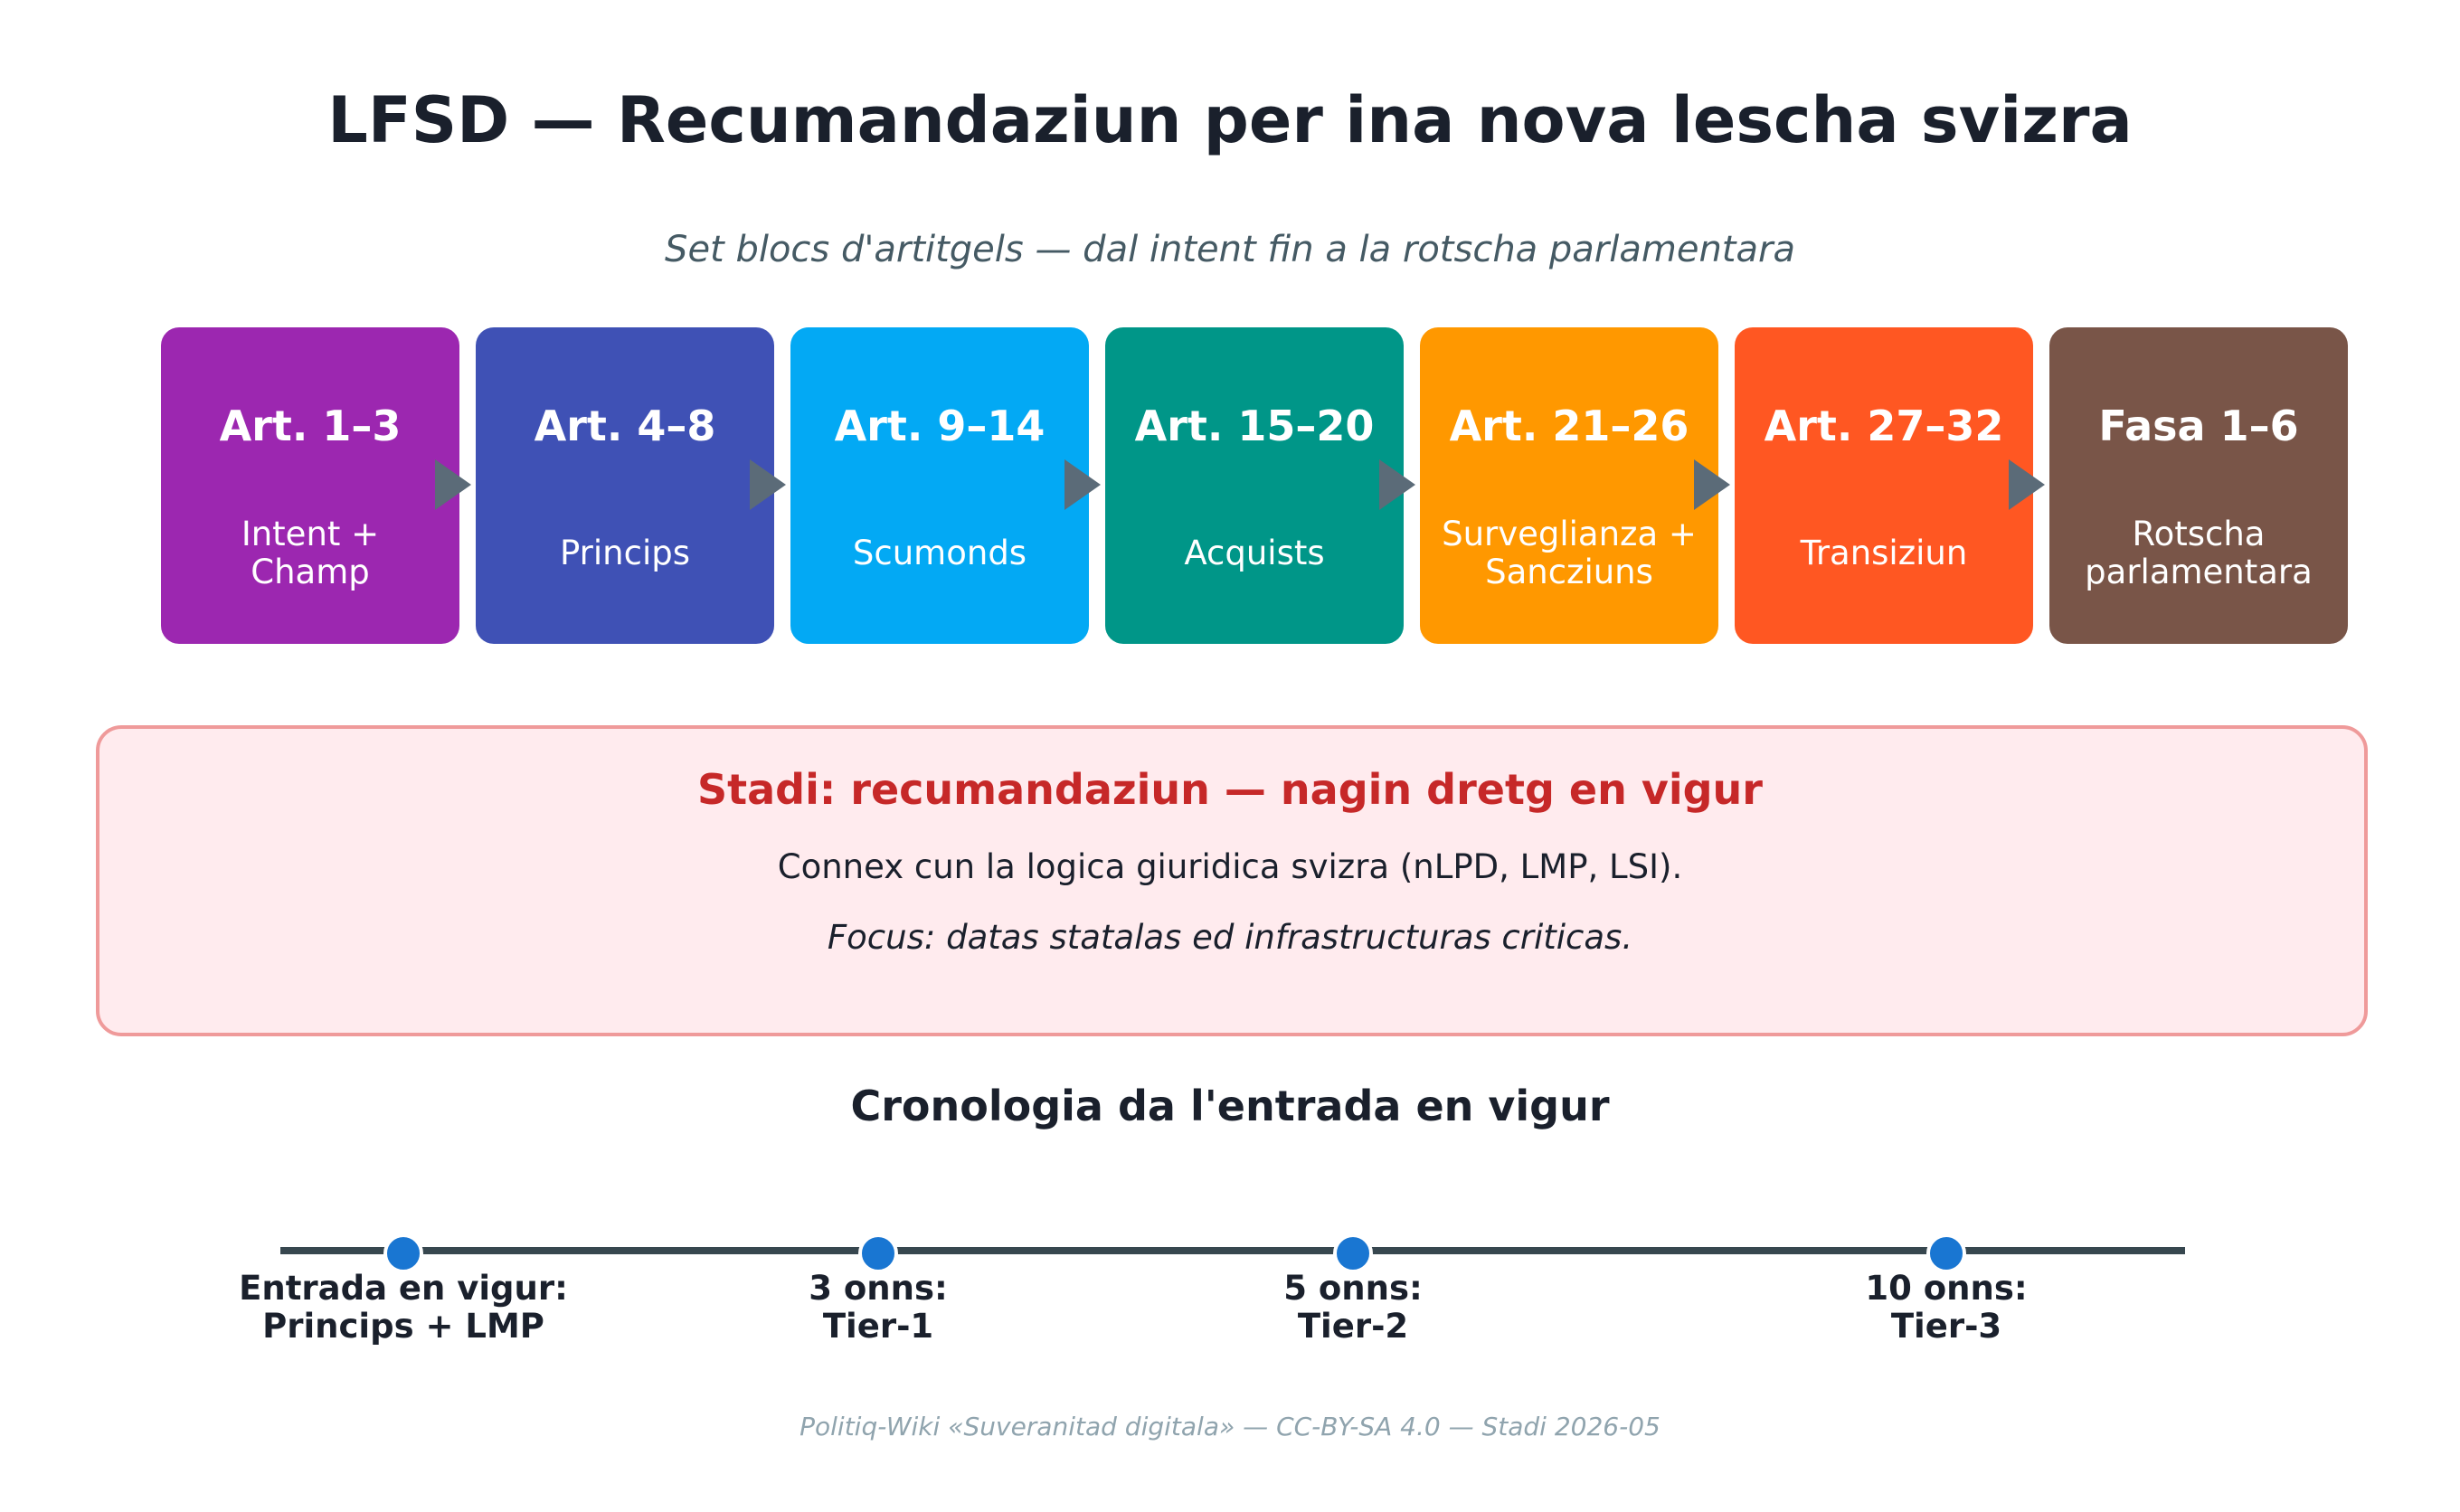 The height and width of the screenshot is (1512, 2460). I want to click on article-block-description: Princips, so click(625, 553).